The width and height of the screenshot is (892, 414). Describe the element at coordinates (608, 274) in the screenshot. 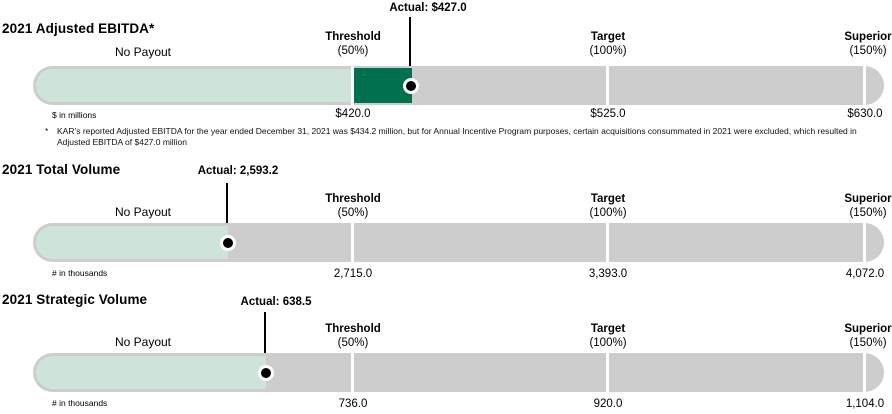

I see `target-value: 3,393.0` at that location.